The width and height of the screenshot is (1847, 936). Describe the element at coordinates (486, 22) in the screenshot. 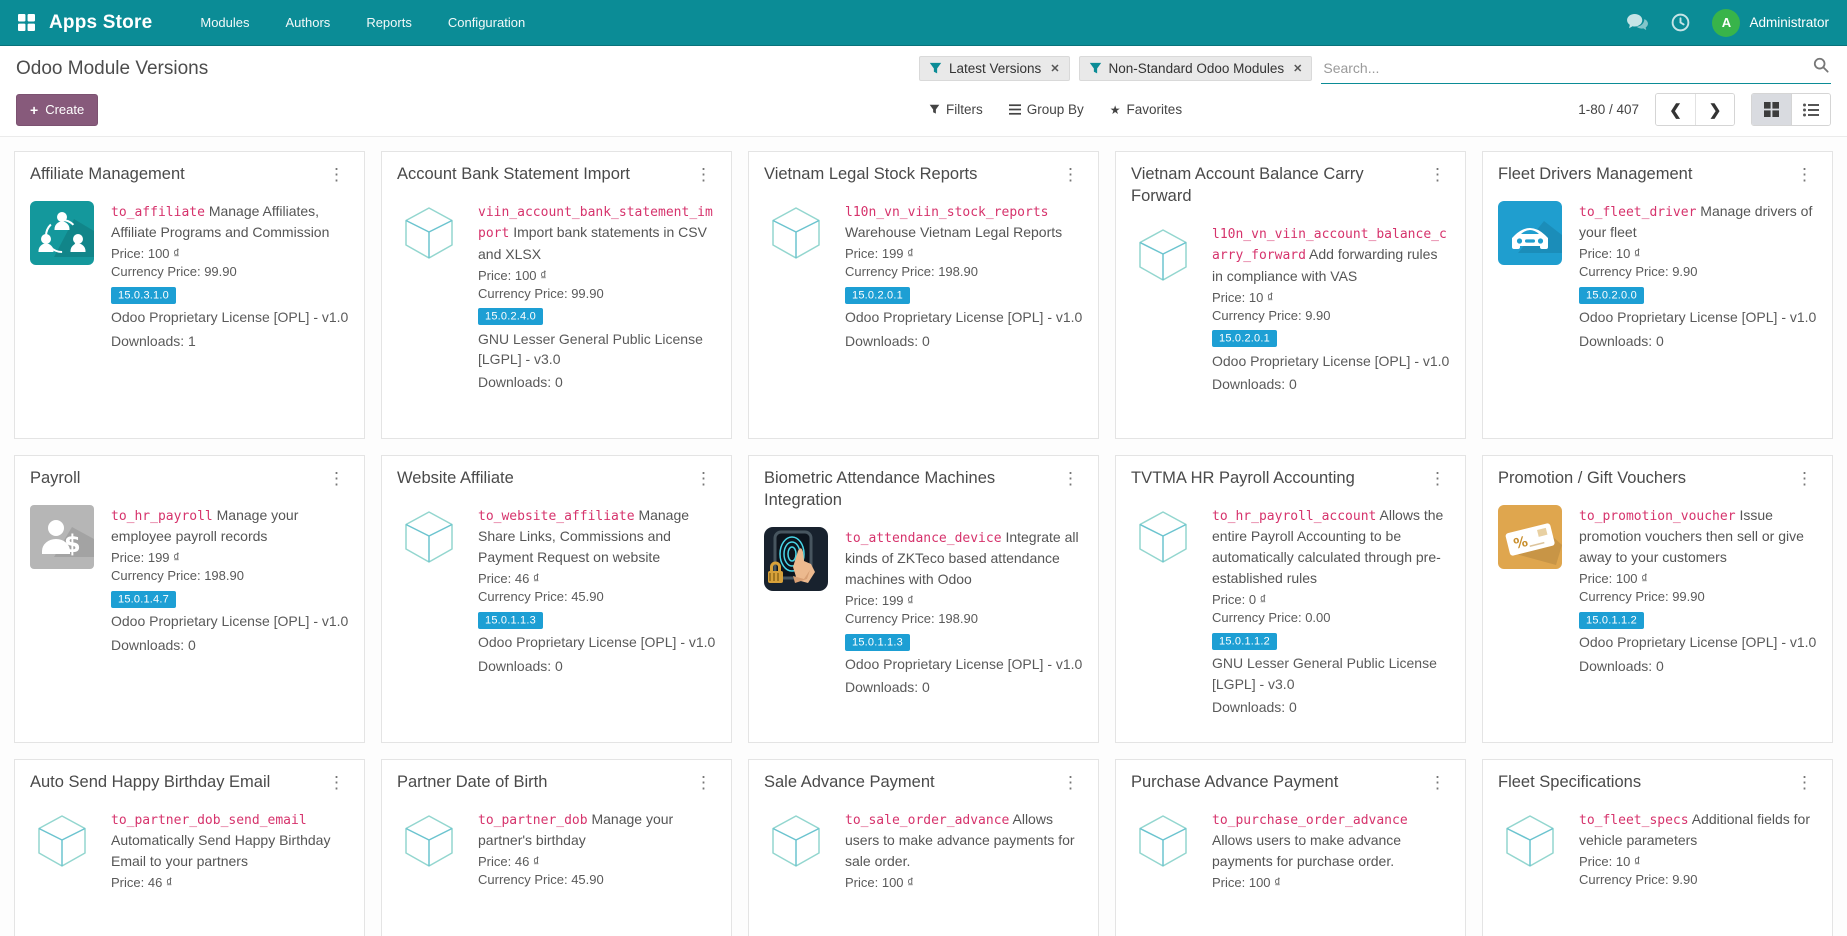

I see `menu-configuration: Configuration` at that location.